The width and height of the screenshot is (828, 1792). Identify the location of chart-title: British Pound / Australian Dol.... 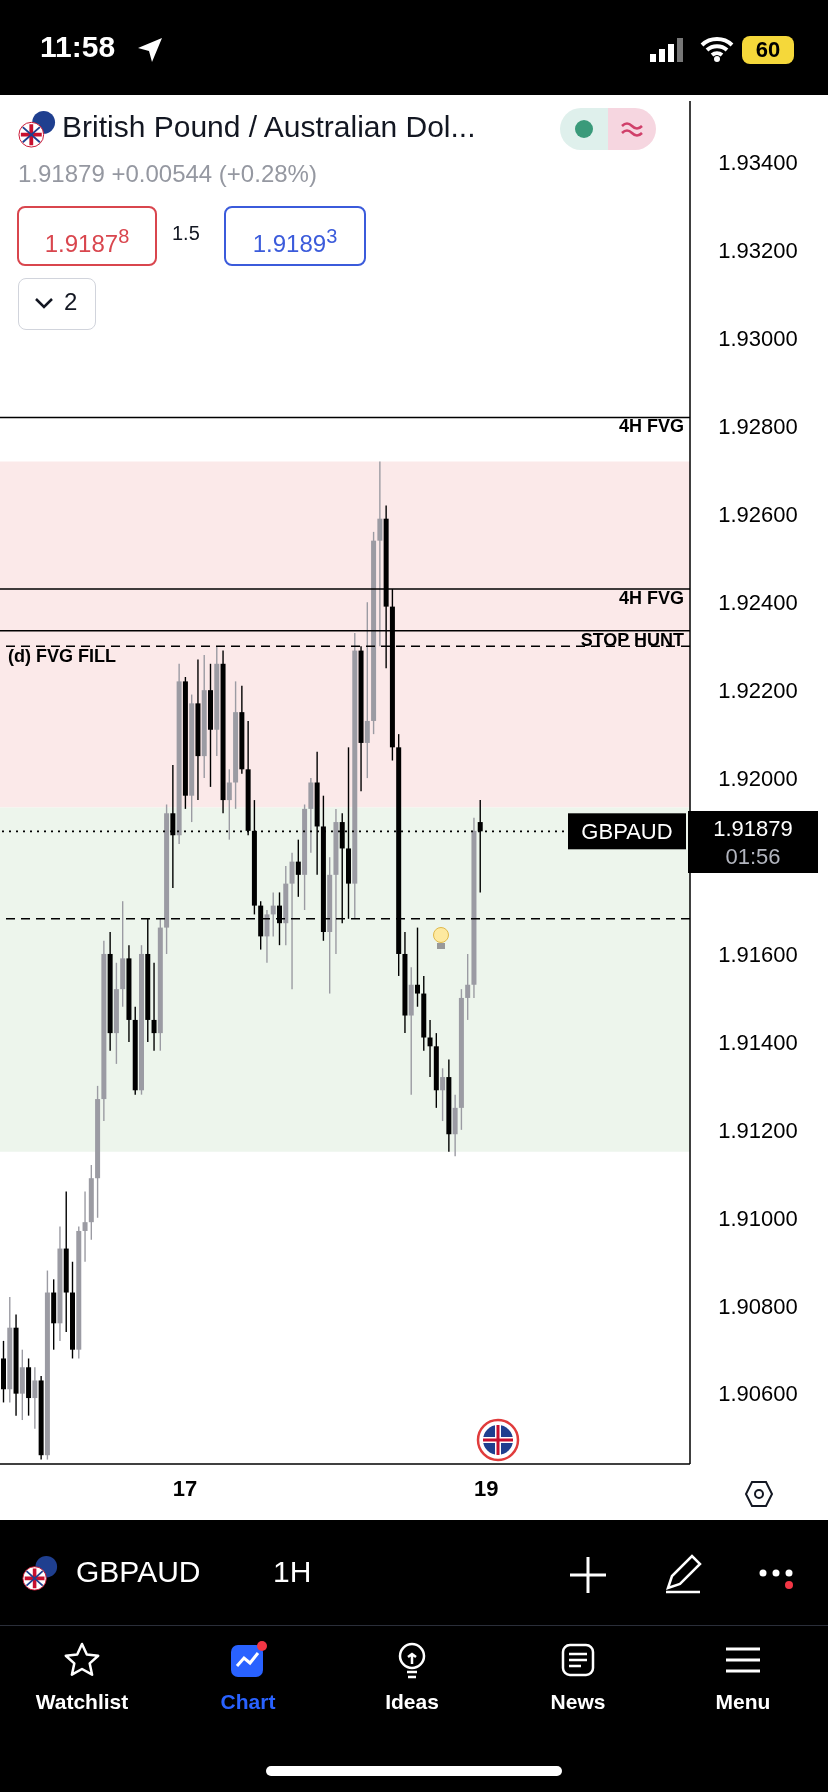
(269, 127).